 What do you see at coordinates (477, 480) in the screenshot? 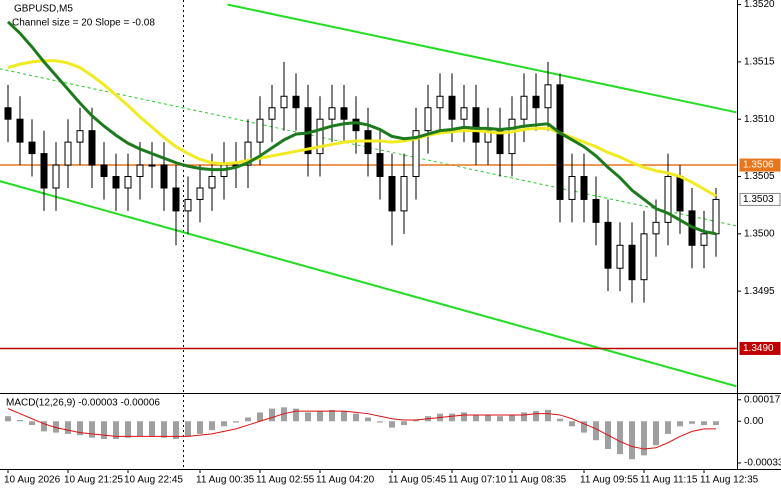
I see `x-tick-label: 11 Aug 07:10` at bounding box center [477, 480].